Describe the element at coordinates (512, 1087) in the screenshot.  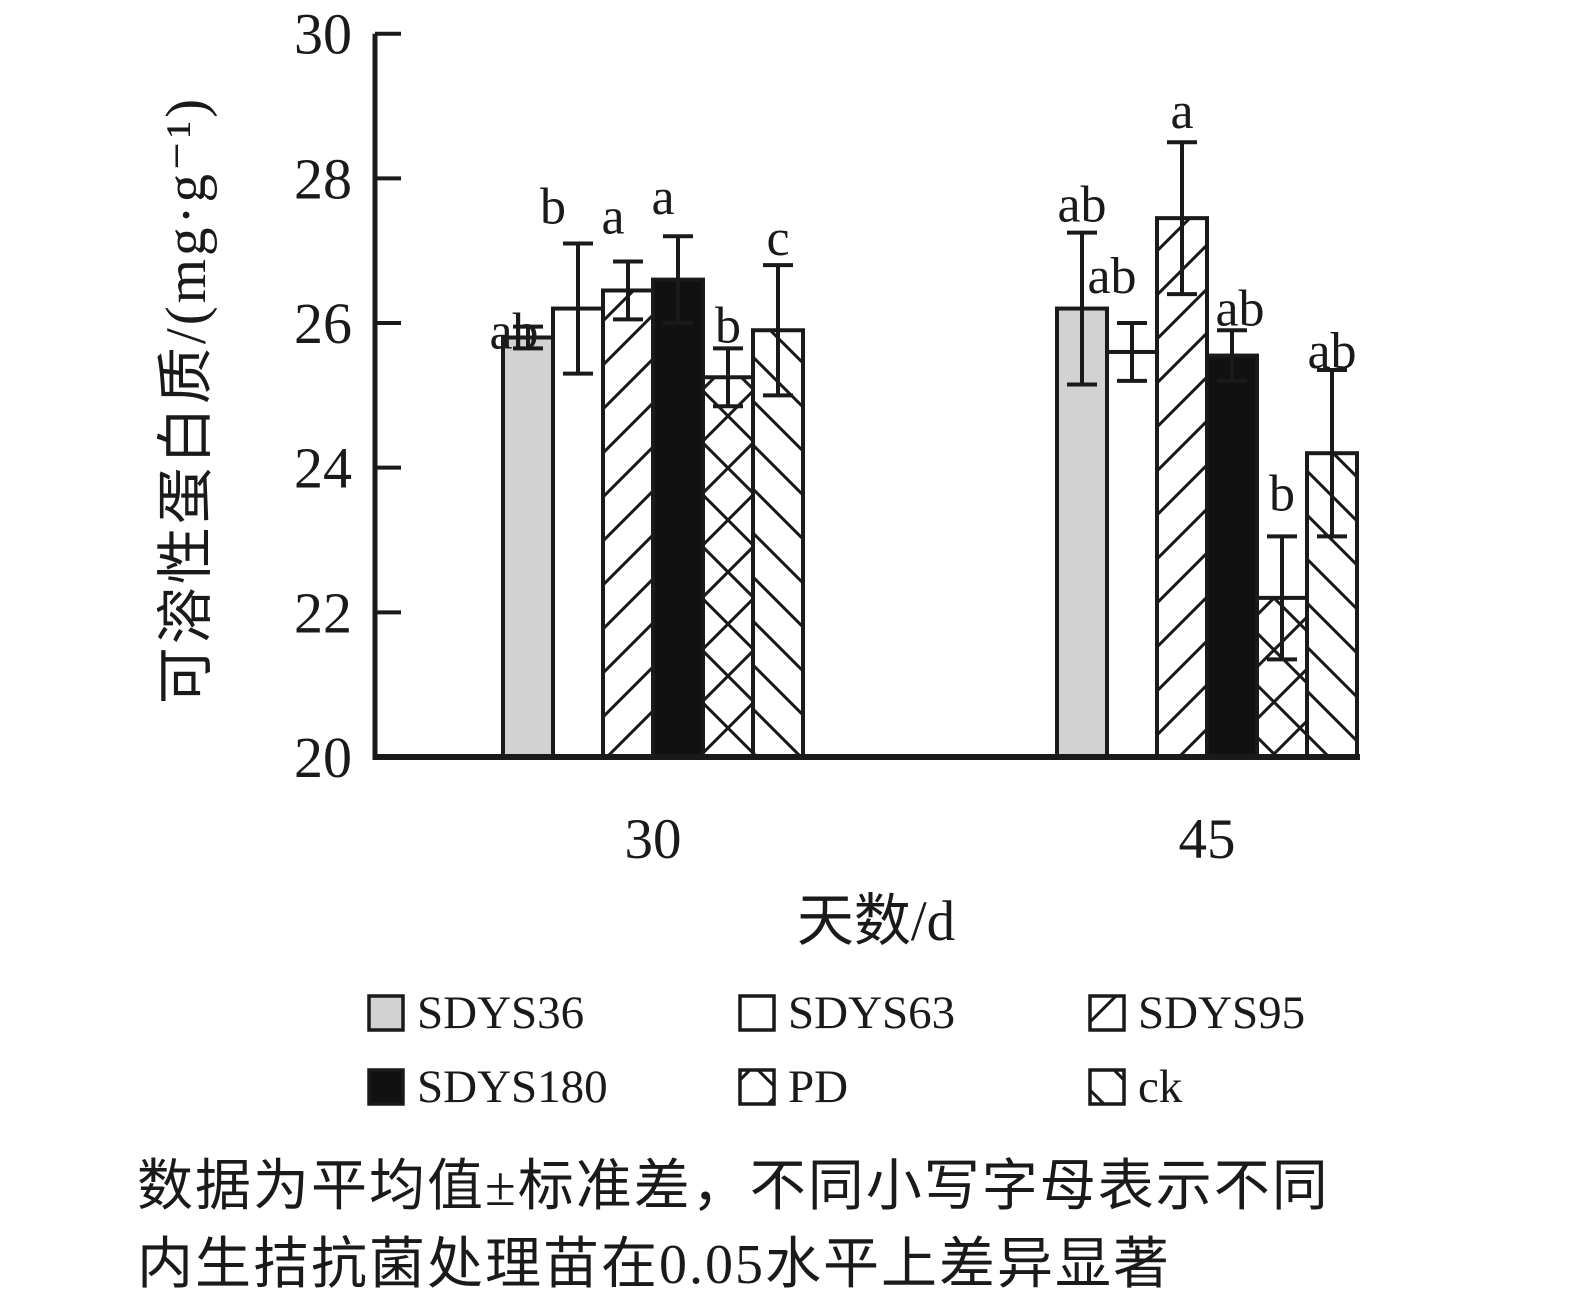
I see `legend-label-SDYS180: SDYS180` at that location.